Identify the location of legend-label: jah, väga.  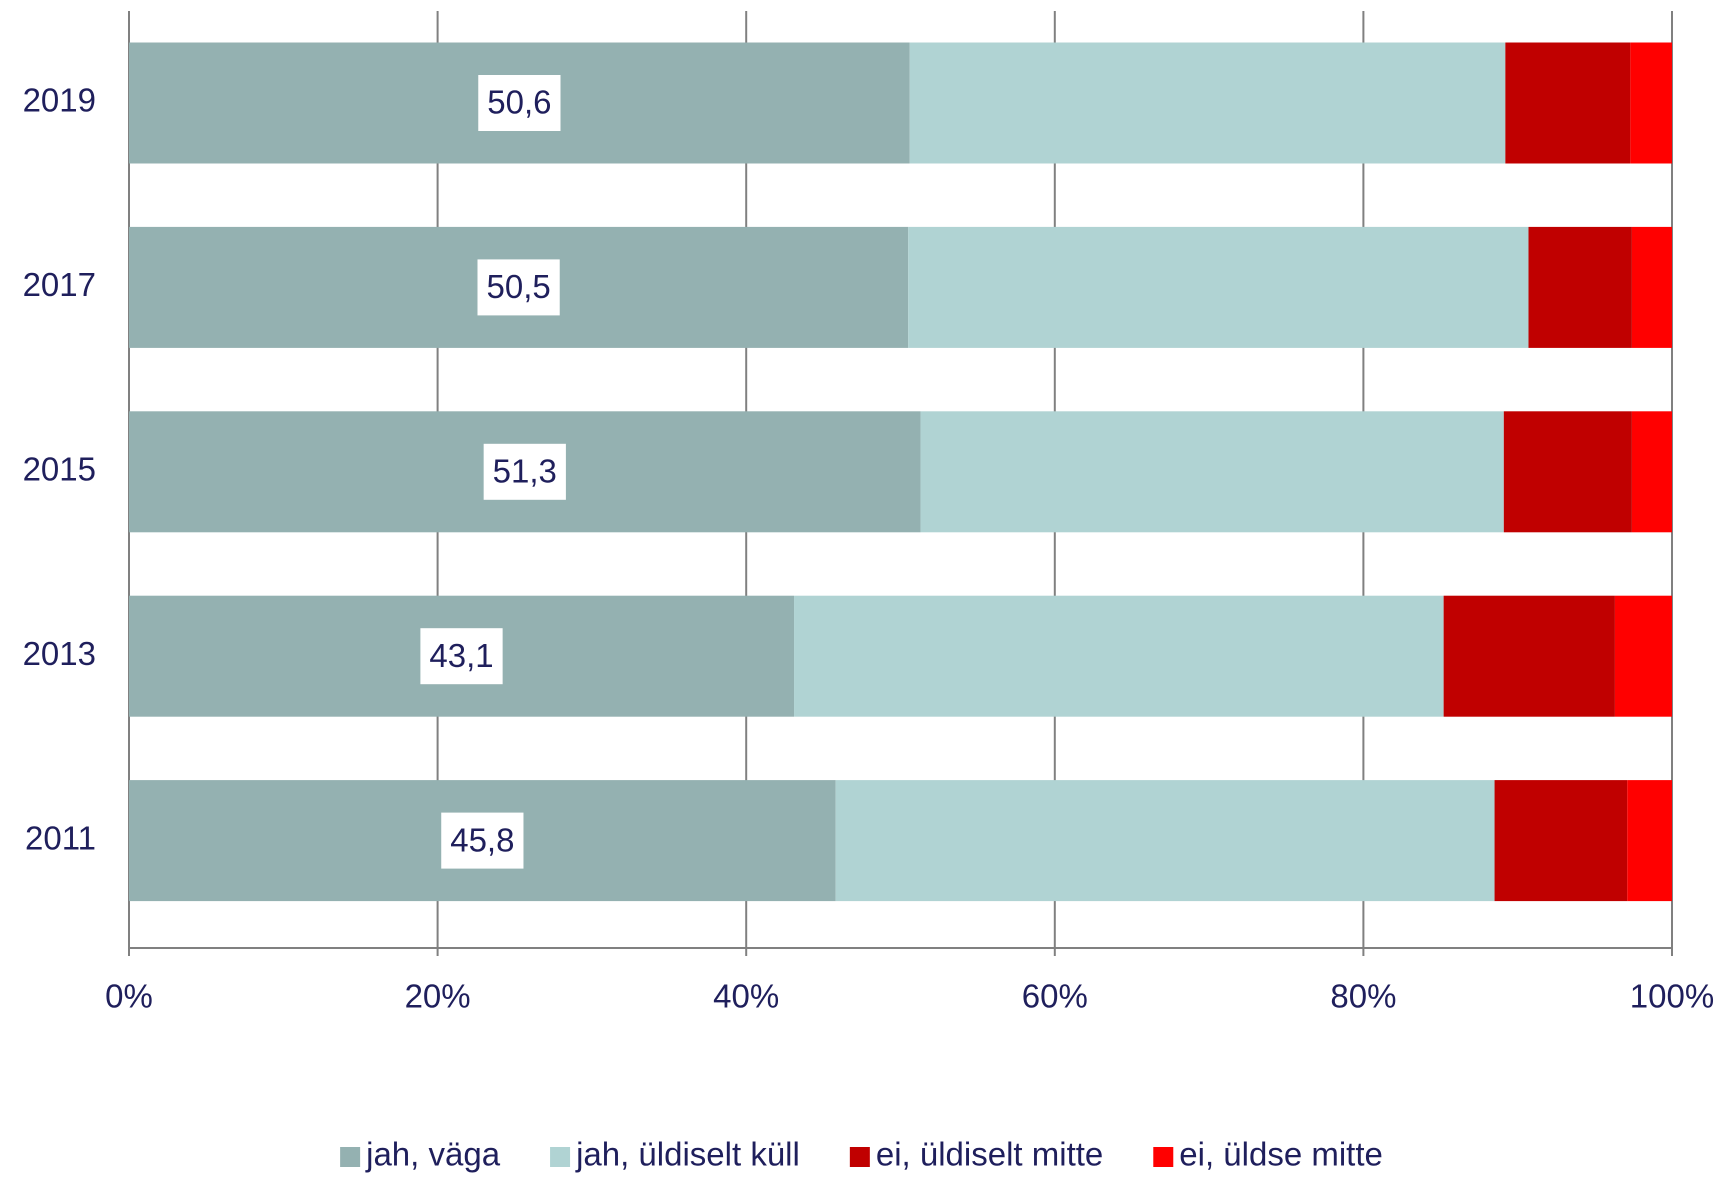
(433, 1154).